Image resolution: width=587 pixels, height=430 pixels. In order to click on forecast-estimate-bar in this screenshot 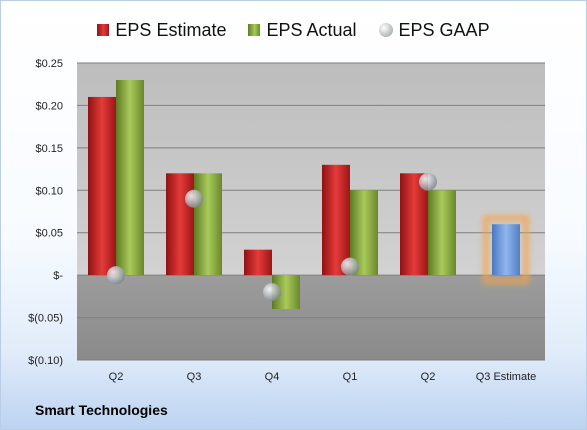, I will do `click(506, 250)`.